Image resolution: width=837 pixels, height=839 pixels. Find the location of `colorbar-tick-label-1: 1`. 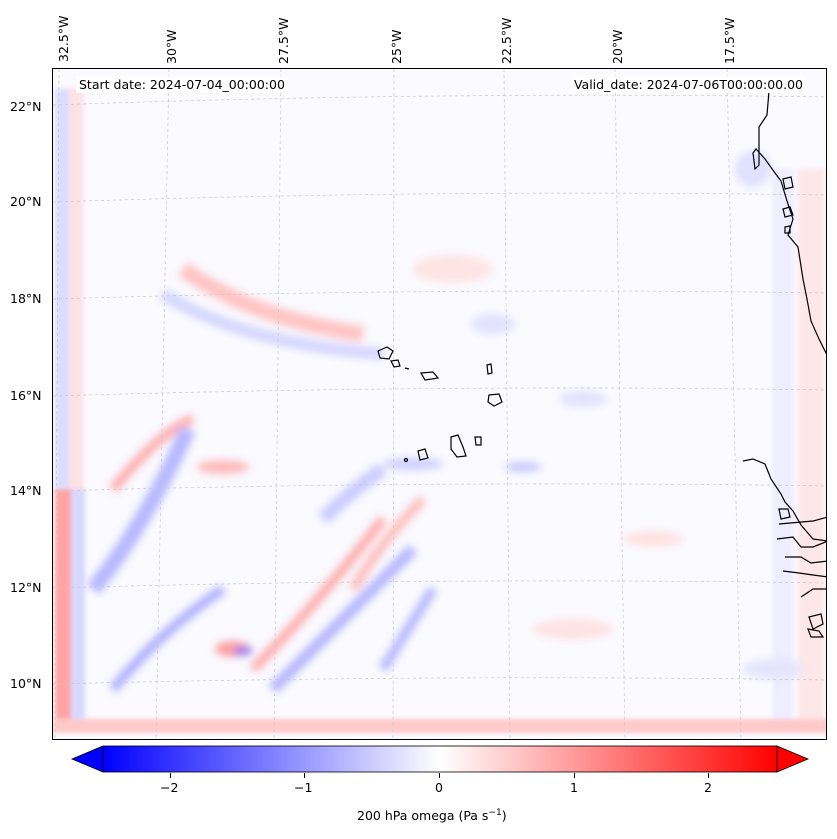

colorbar-tick-label-1: 1 is located at coordinates (574, 787).